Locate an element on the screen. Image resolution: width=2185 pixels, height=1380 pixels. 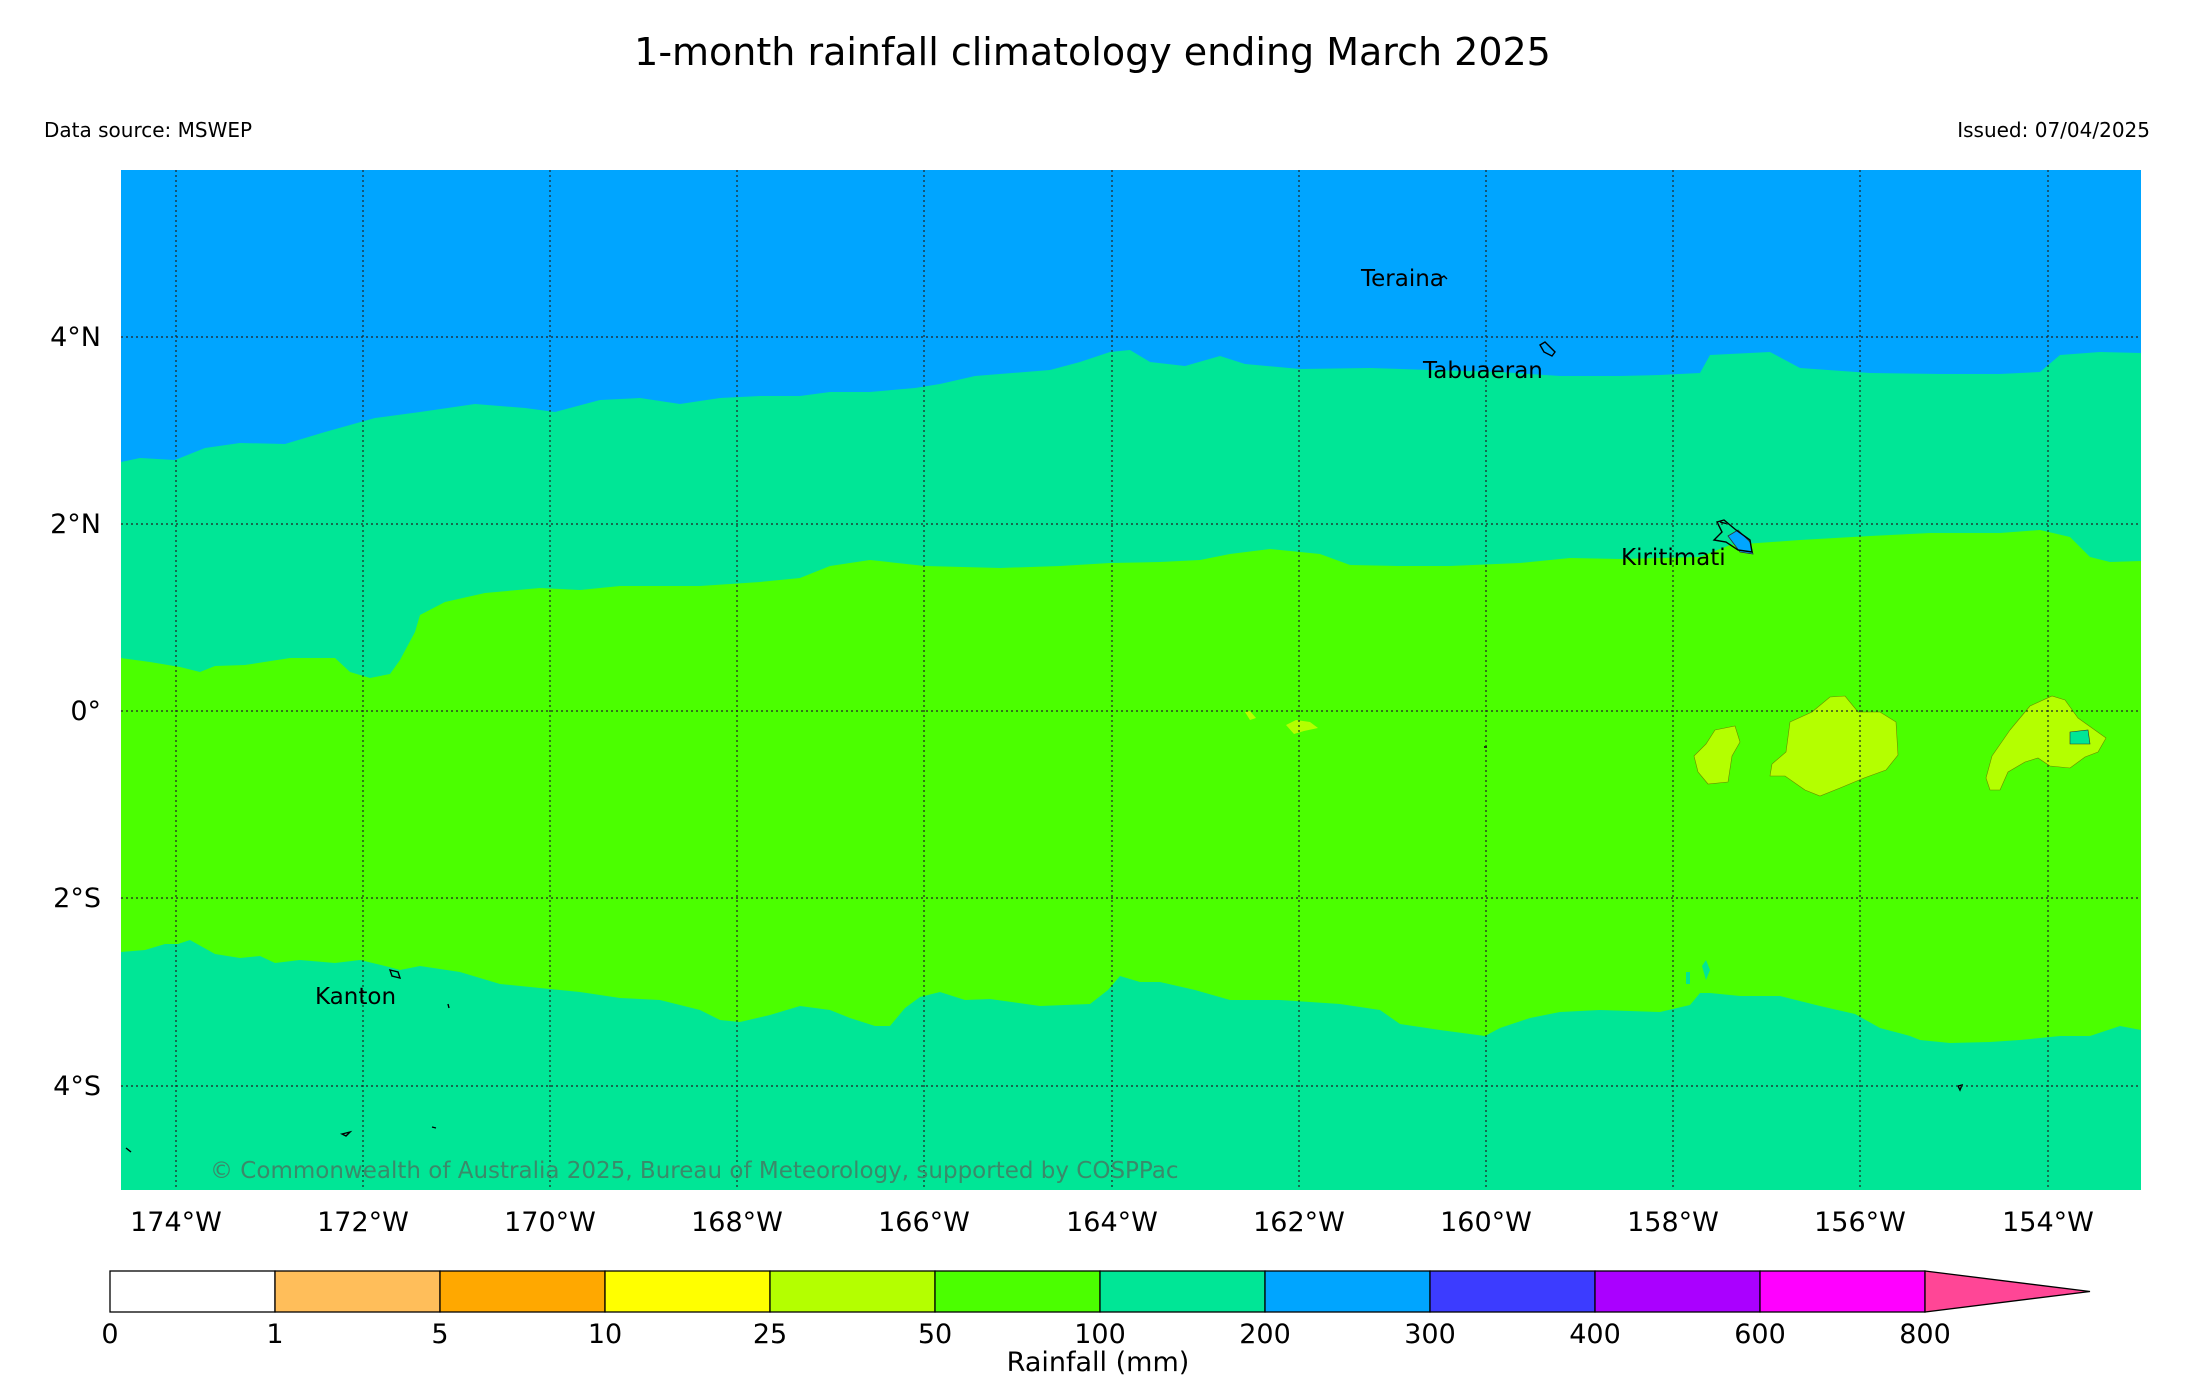
colorbar-legend: 0 1 5 10 25 50 100 200 300 400 600 800 is located at coordinates (1096, 1310).